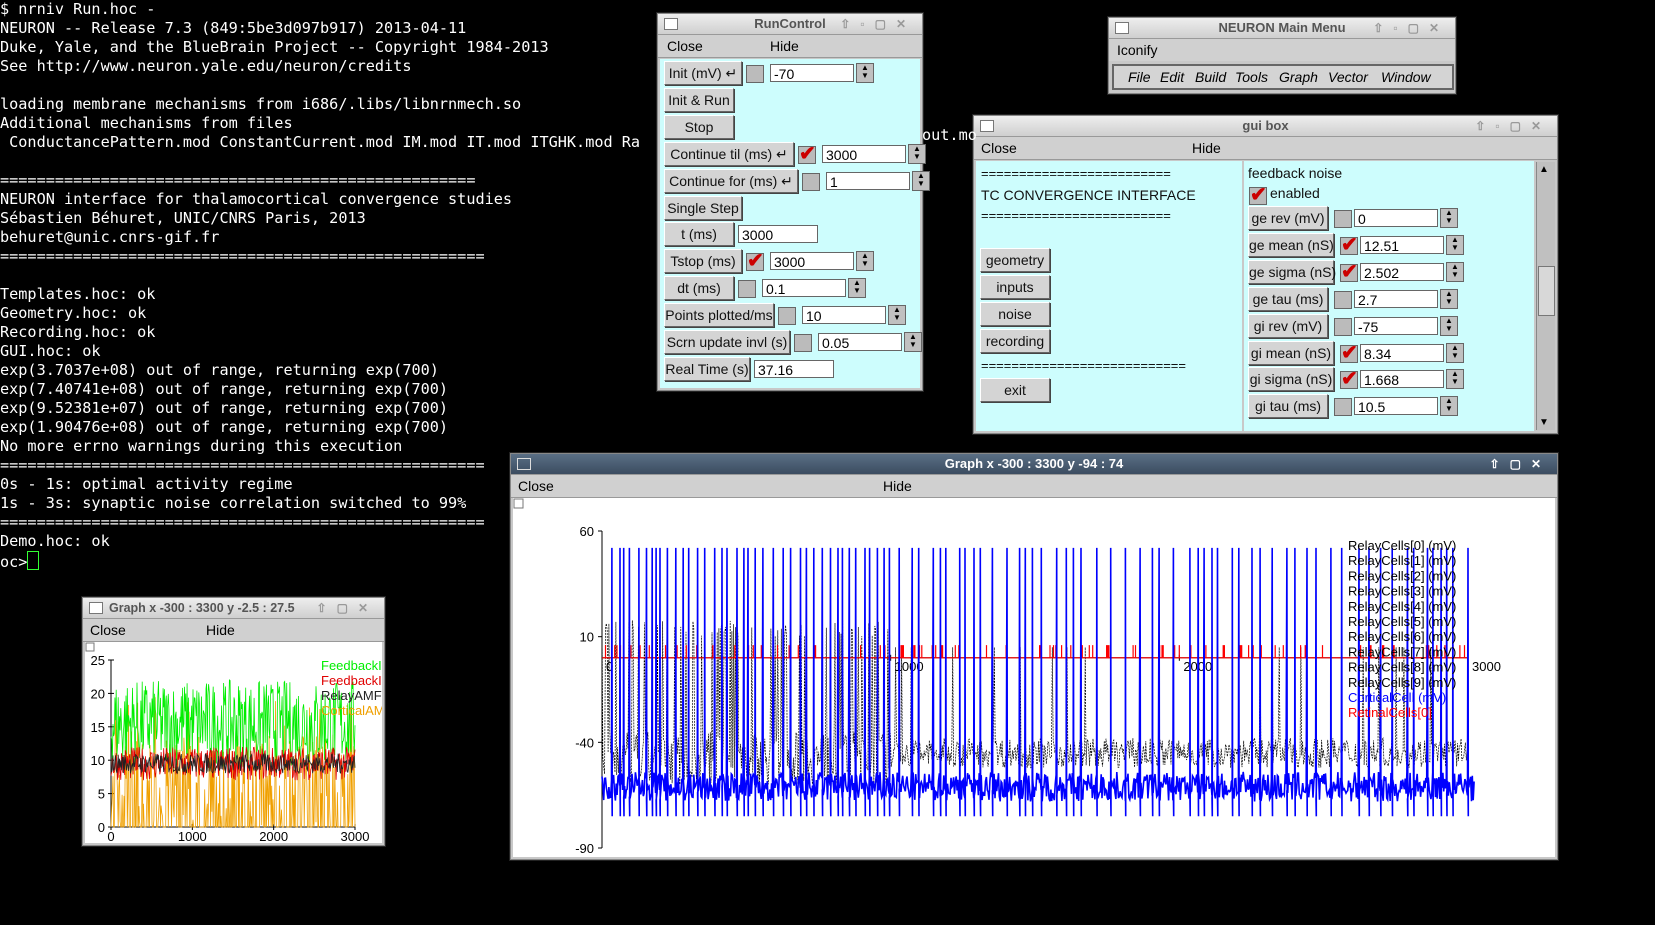 This screenshot has width=1655, height=925. What do you see at coordinates (719, 315) in the screenshot?
I see `rc-button-9: Points plotted/ms` at bounding box center [719, 315].